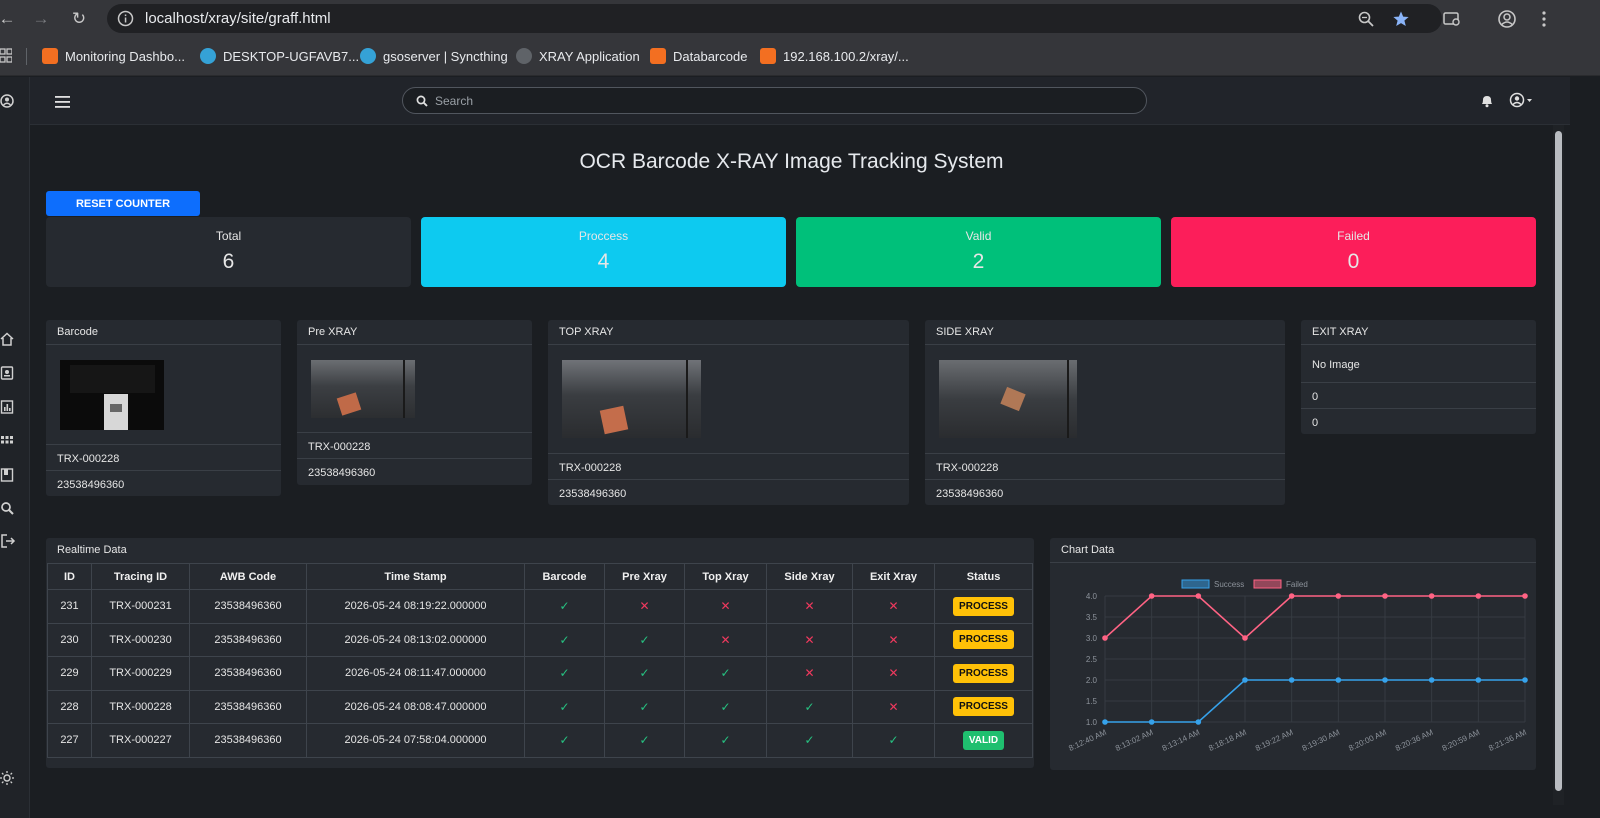 The width and height of the screenshot is (1600, 818). Describe the element at coordinates (6, 56) in the screenshot. I see `apps-grid-icon` at that location.